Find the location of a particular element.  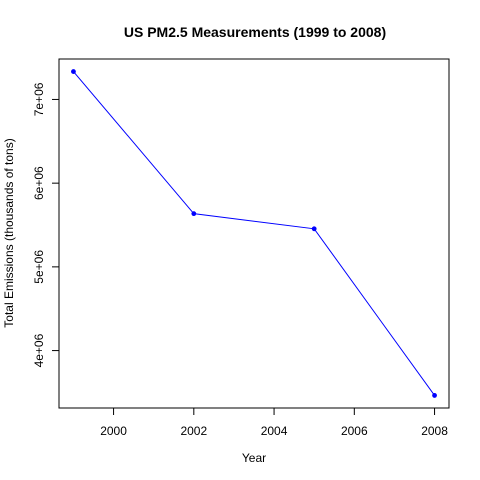

y-axis-label: Total Emissions (thousands of tons) is located at coordinates (9, 232).